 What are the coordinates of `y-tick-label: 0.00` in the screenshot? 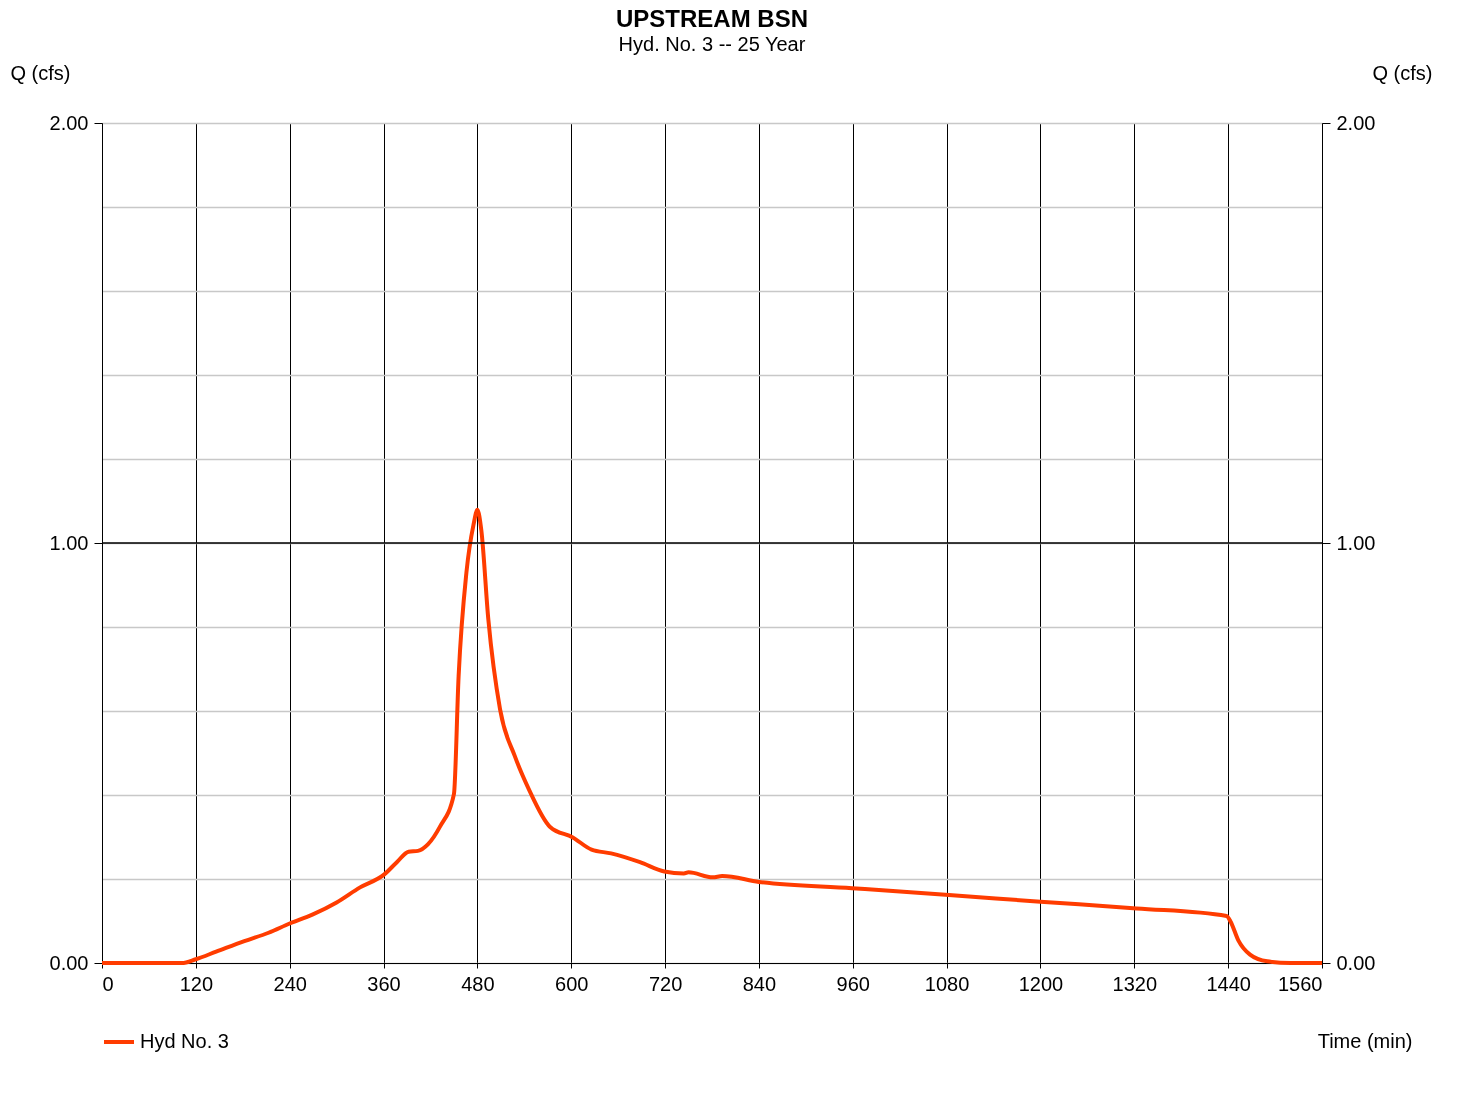 It's located at (69, 962).